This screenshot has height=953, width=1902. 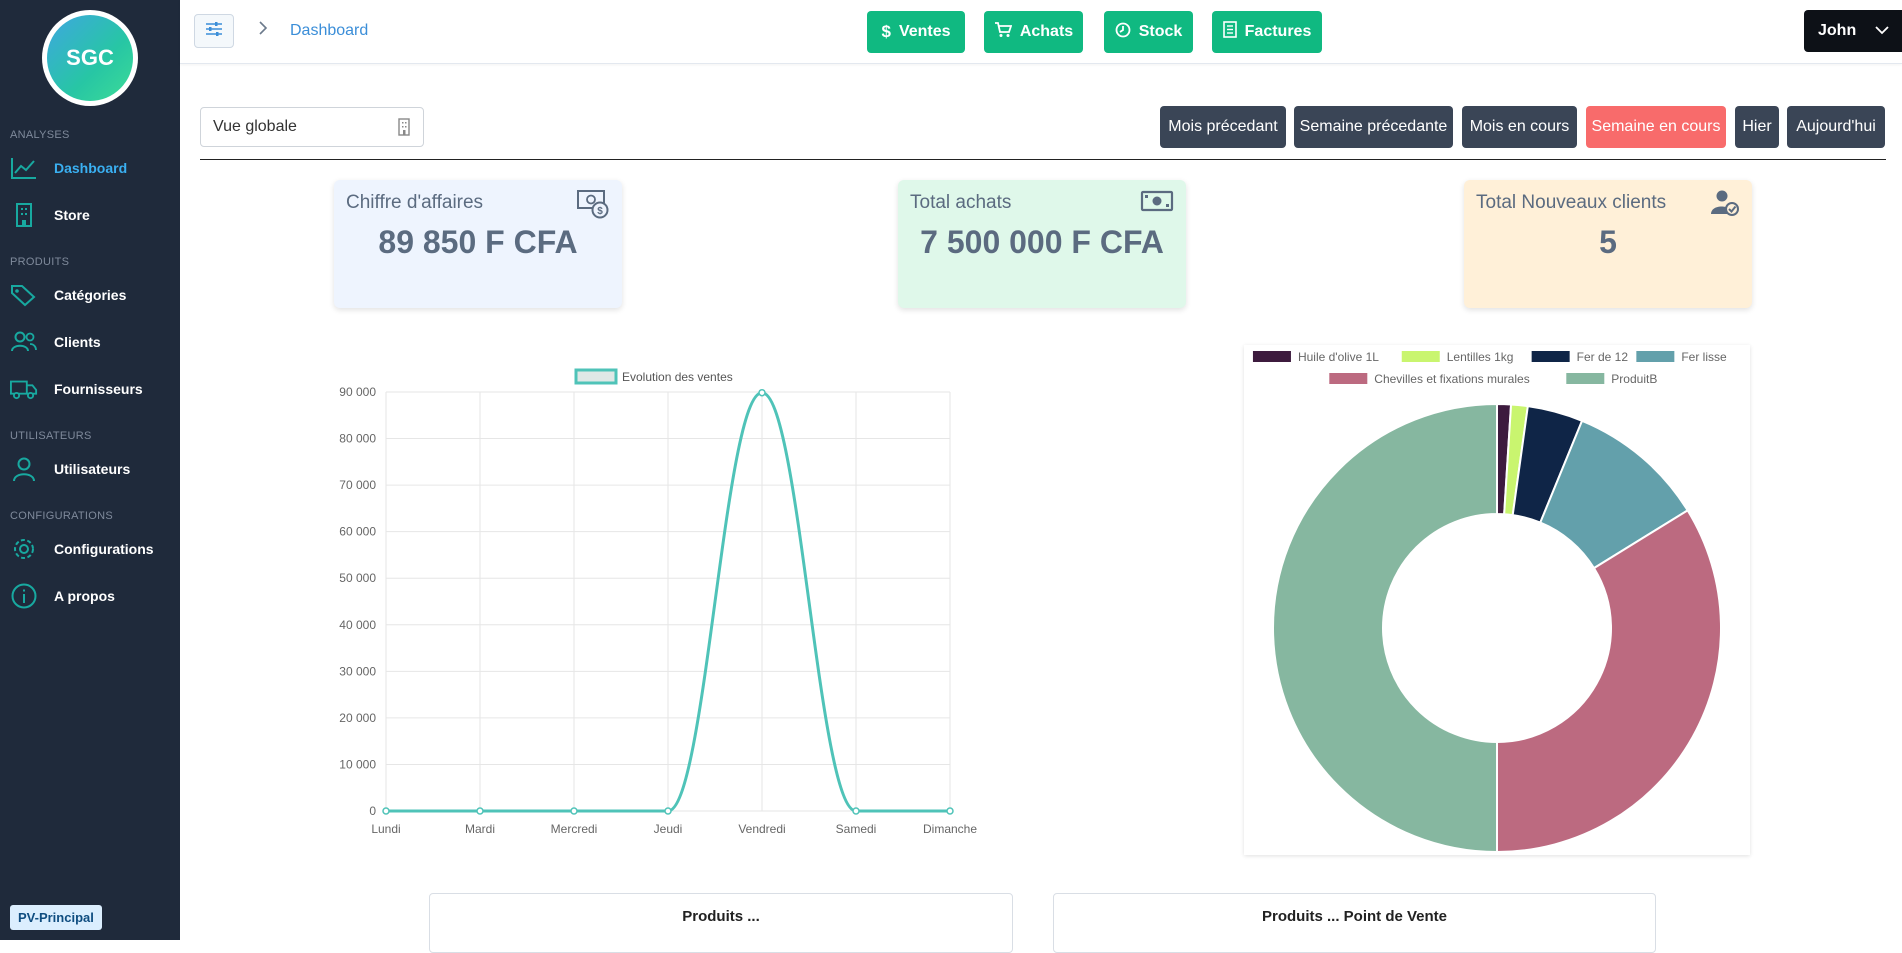 I want to click on series-points, so click(x=668, y=601).